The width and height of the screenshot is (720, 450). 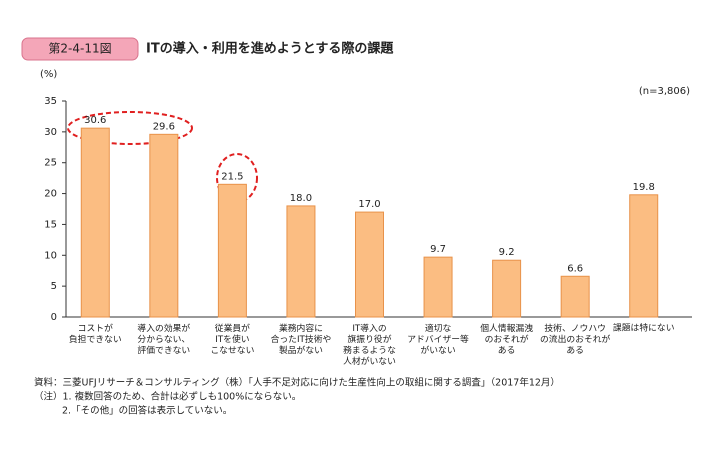 What do you see at coordinates (164, 126) in the screenshot?
I see `value-label: 29.6` at bounding box center [164, 126].